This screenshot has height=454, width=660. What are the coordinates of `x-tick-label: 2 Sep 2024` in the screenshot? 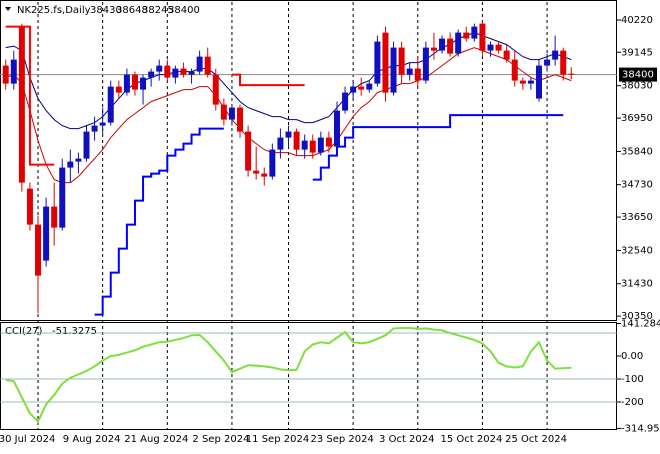 It's located at (220, 439).